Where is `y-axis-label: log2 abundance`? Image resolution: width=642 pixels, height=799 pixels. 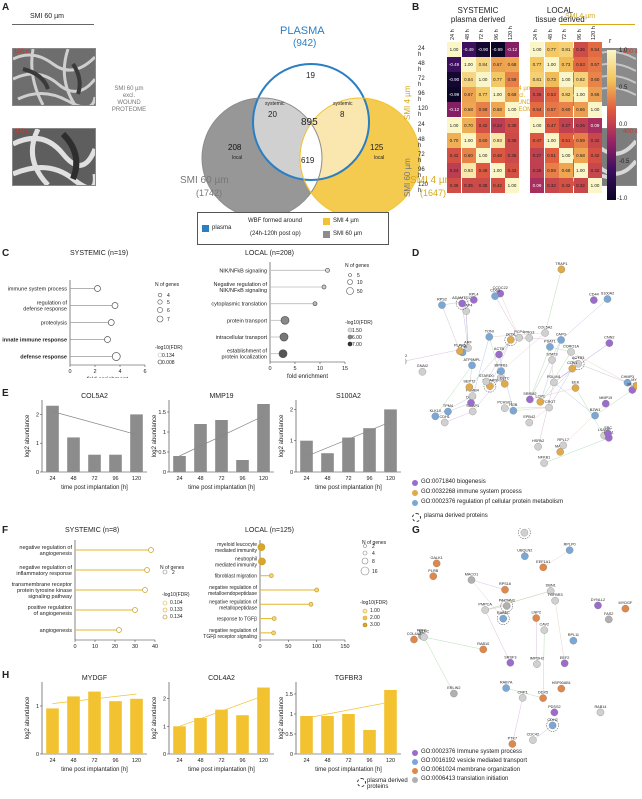 y-axis-label: log2 abundance is located at coordinates (155, 717).